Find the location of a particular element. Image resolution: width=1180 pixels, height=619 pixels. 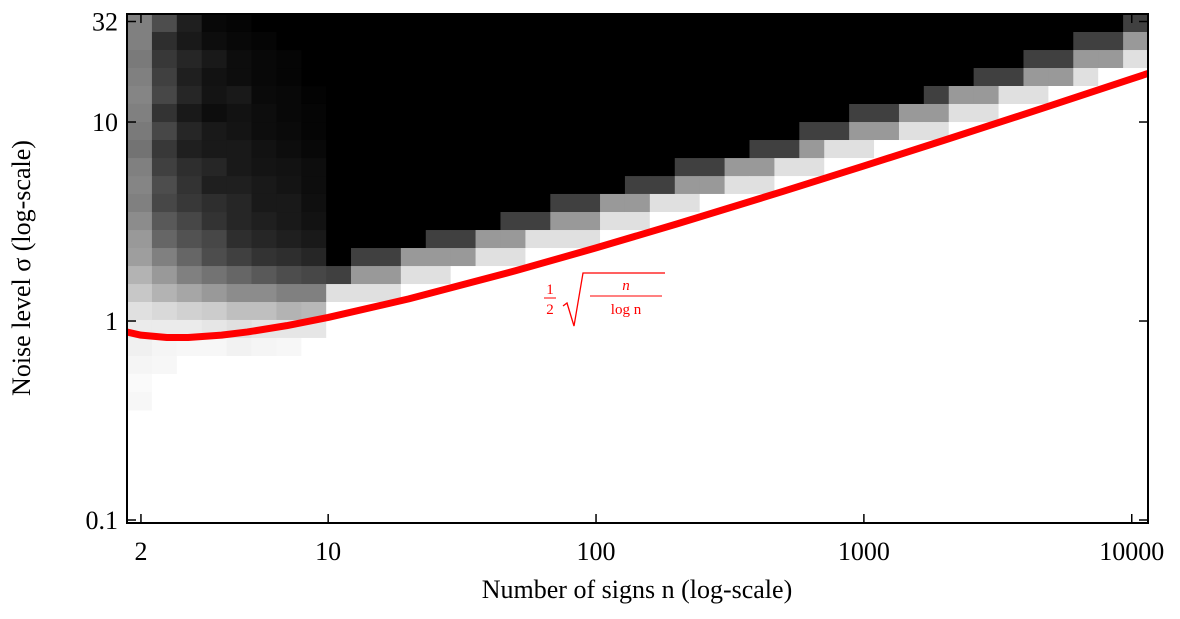

y-tick-label: 1 is located at coordinates (111, 321).